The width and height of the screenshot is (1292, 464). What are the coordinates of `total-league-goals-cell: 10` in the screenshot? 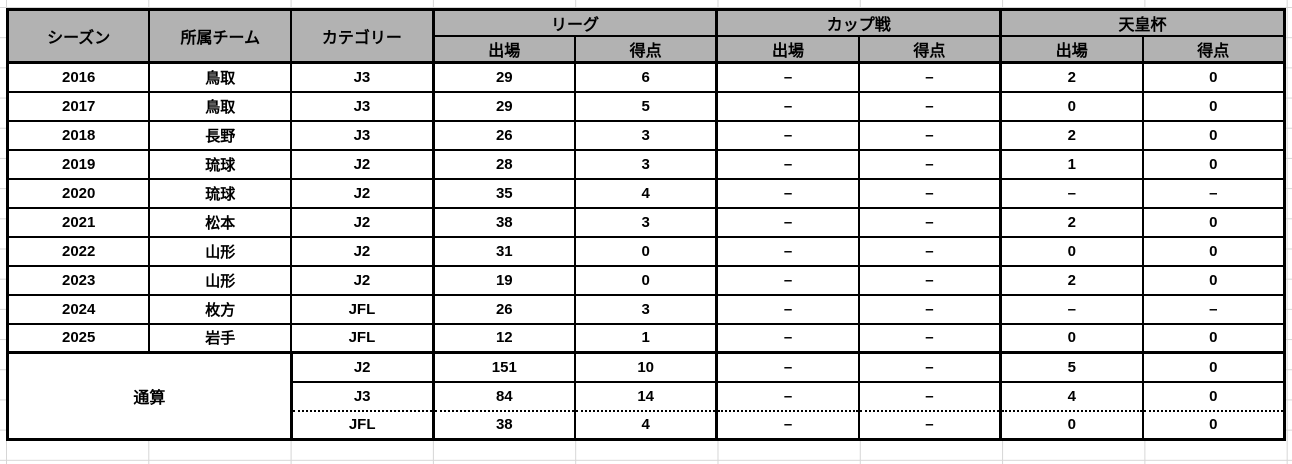 It's located at (646, 367).